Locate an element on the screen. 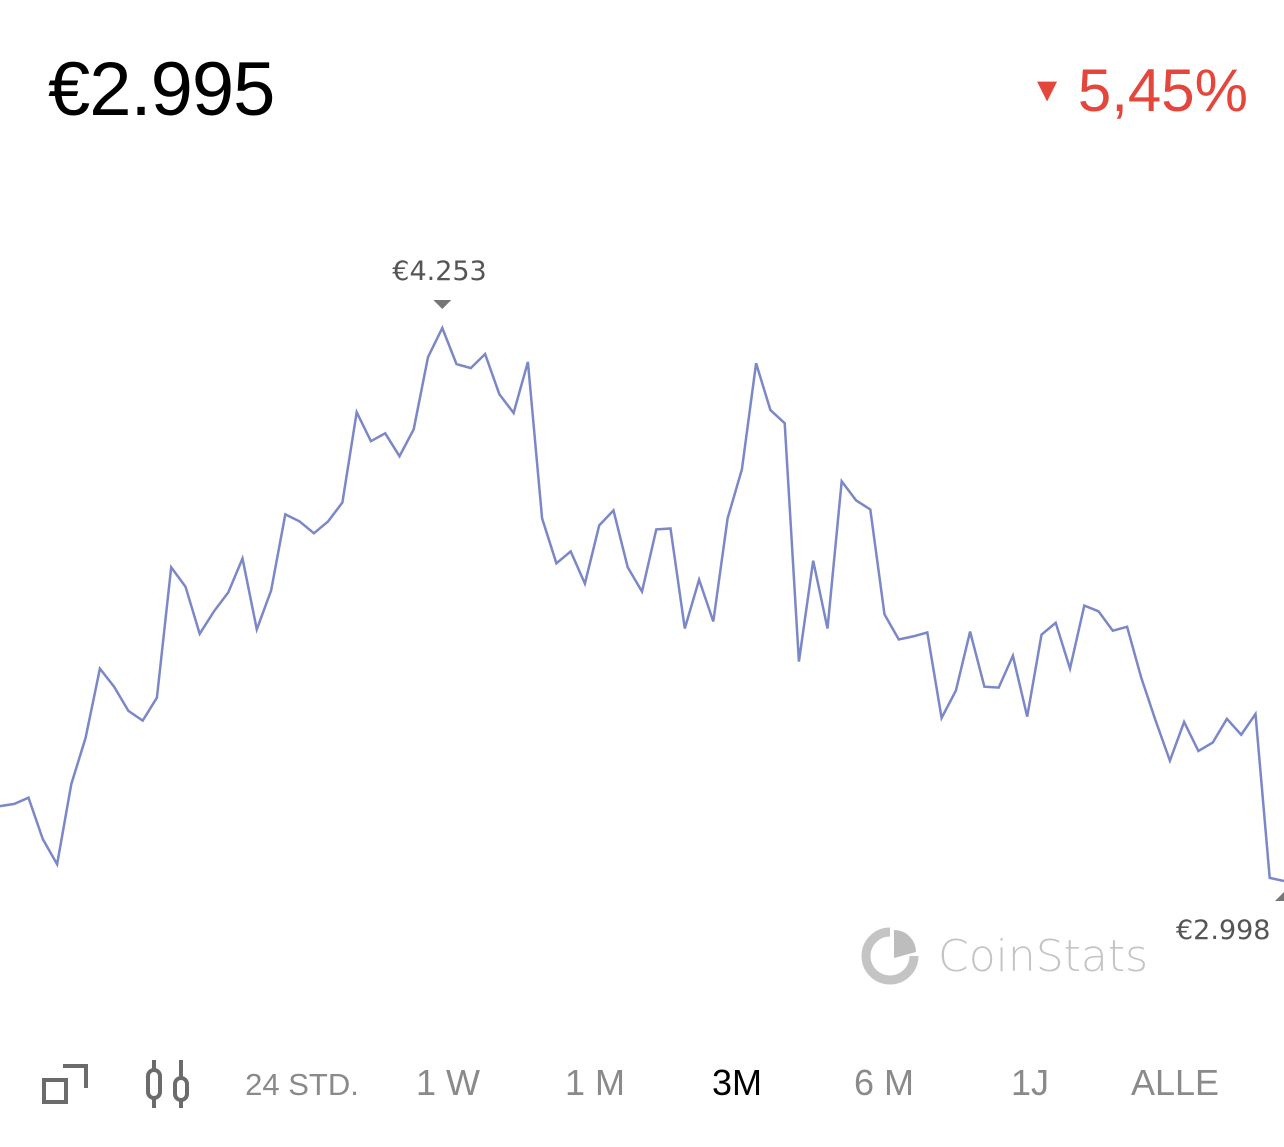  range-tab-24h: 24 STD. is located at coordinates (302, 1084).